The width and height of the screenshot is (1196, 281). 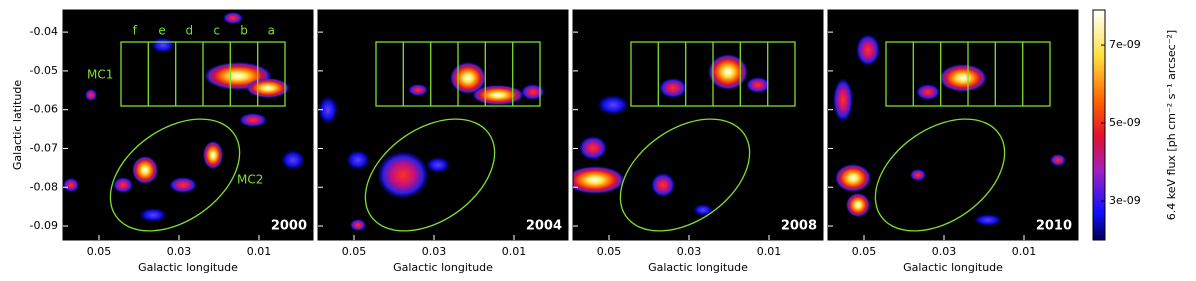 I want to click on y-axis-label: Galactic latitude, so click(x=17, y=125).